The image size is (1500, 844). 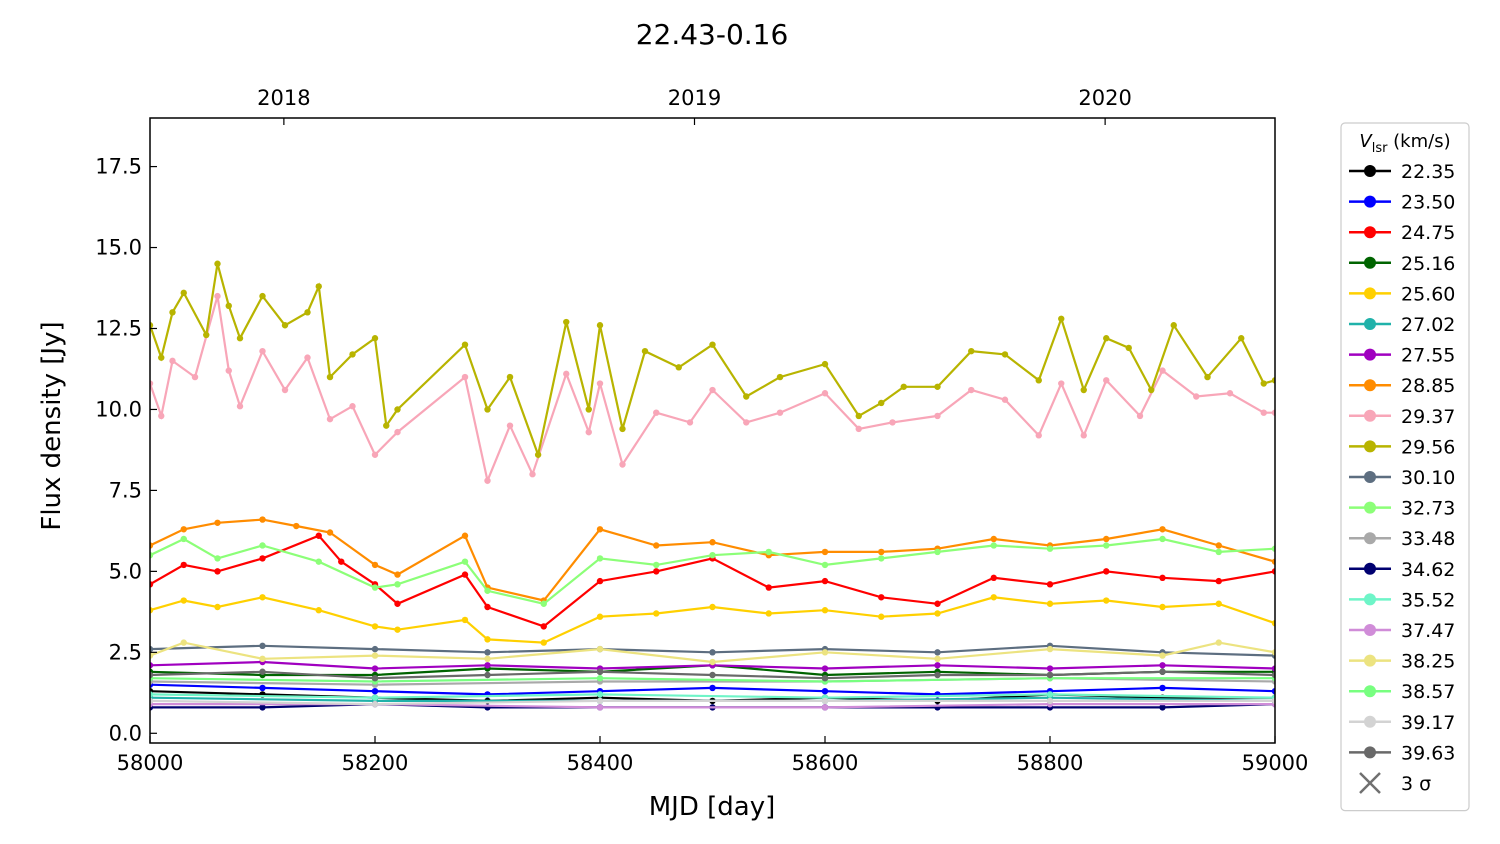 What do you see at coordinates (1428, 172) in the screenshot?
I see `legend-label-0: 22.35` at bounding box center [1428, 172].